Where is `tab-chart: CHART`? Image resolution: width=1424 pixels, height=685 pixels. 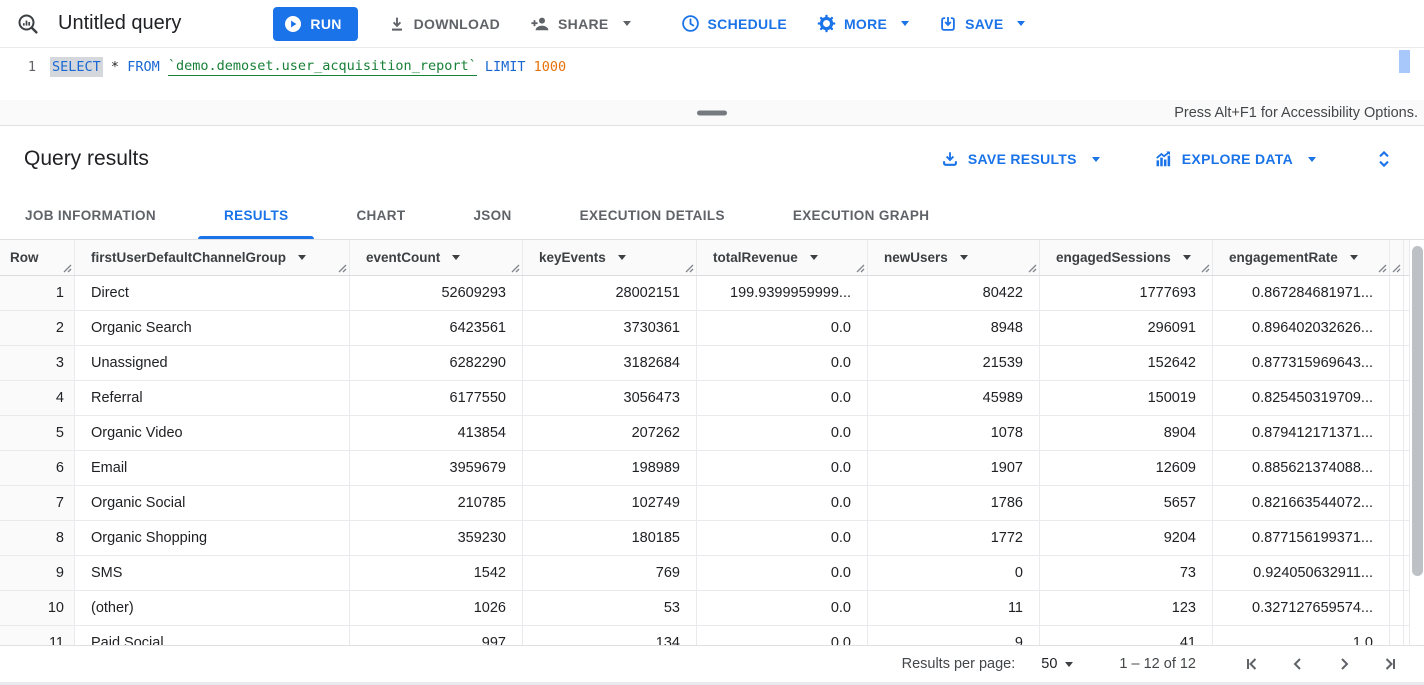
tab-chart: CHART is located at coordinates (380, 215).